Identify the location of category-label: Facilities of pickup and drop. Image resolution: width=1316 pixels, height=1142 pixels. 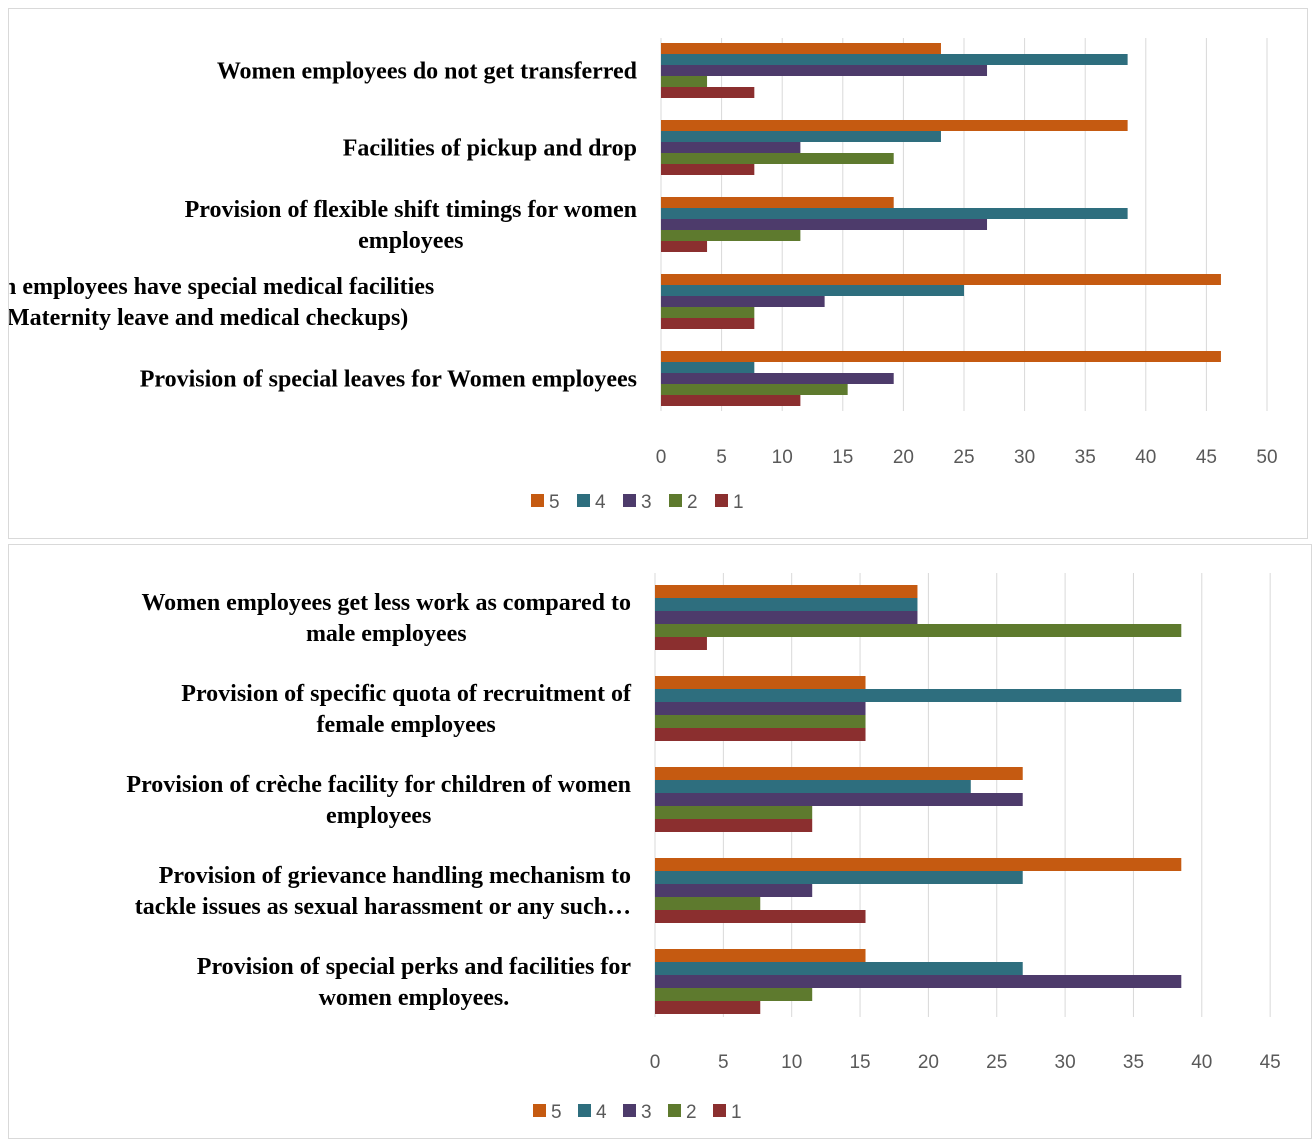
(490, 149).